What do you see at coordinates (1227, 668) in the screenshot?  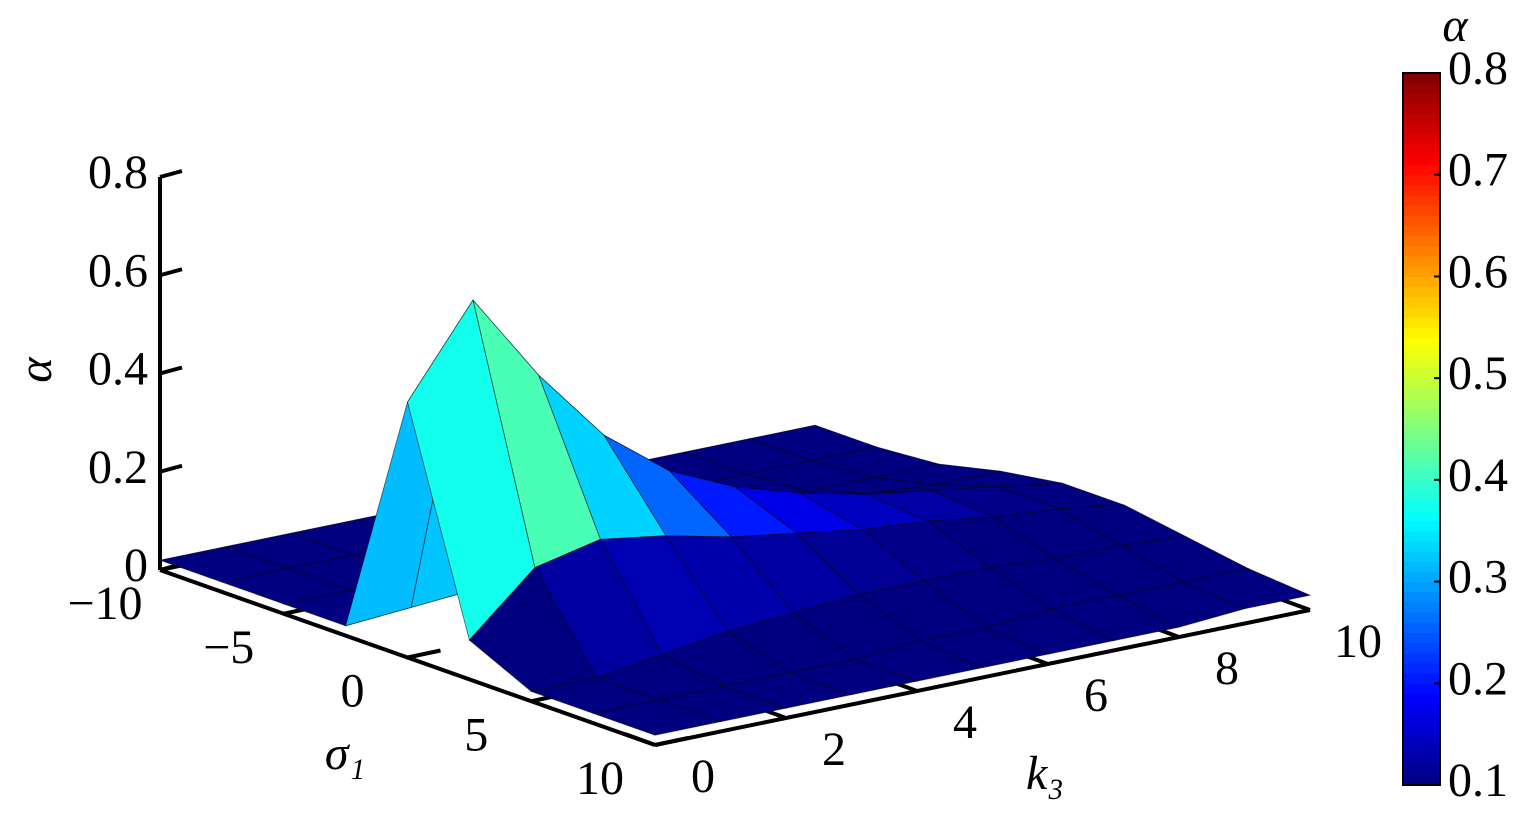 I see `x-tick-label: 8` at bounding box center [1227, 668].